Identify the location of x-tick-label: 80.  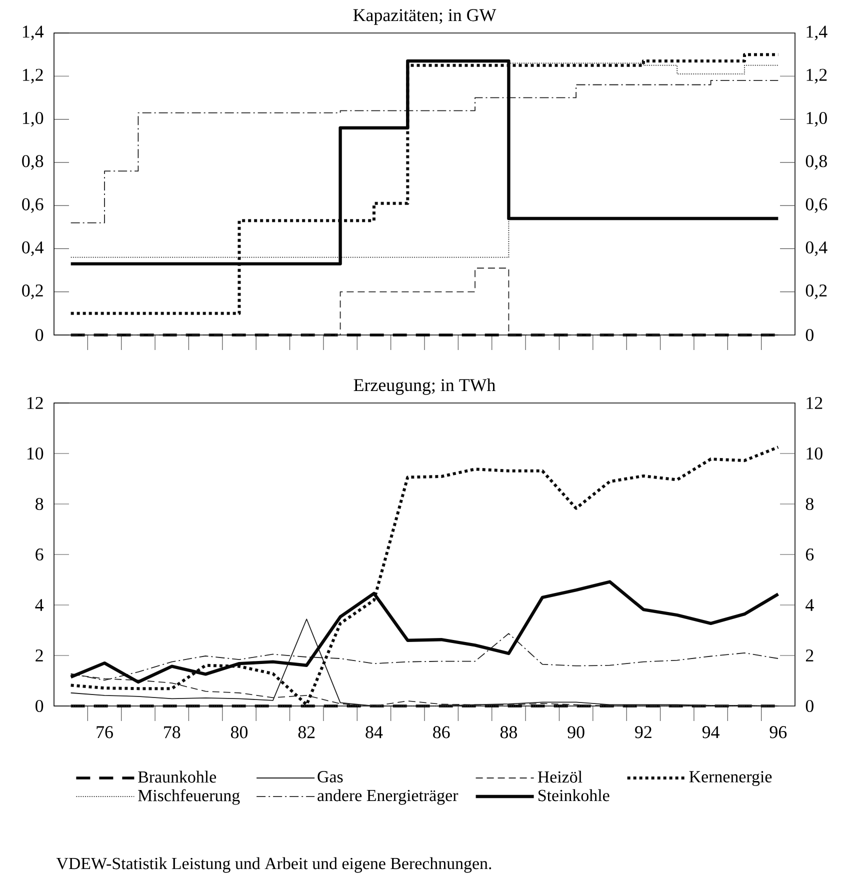
(239, 732).